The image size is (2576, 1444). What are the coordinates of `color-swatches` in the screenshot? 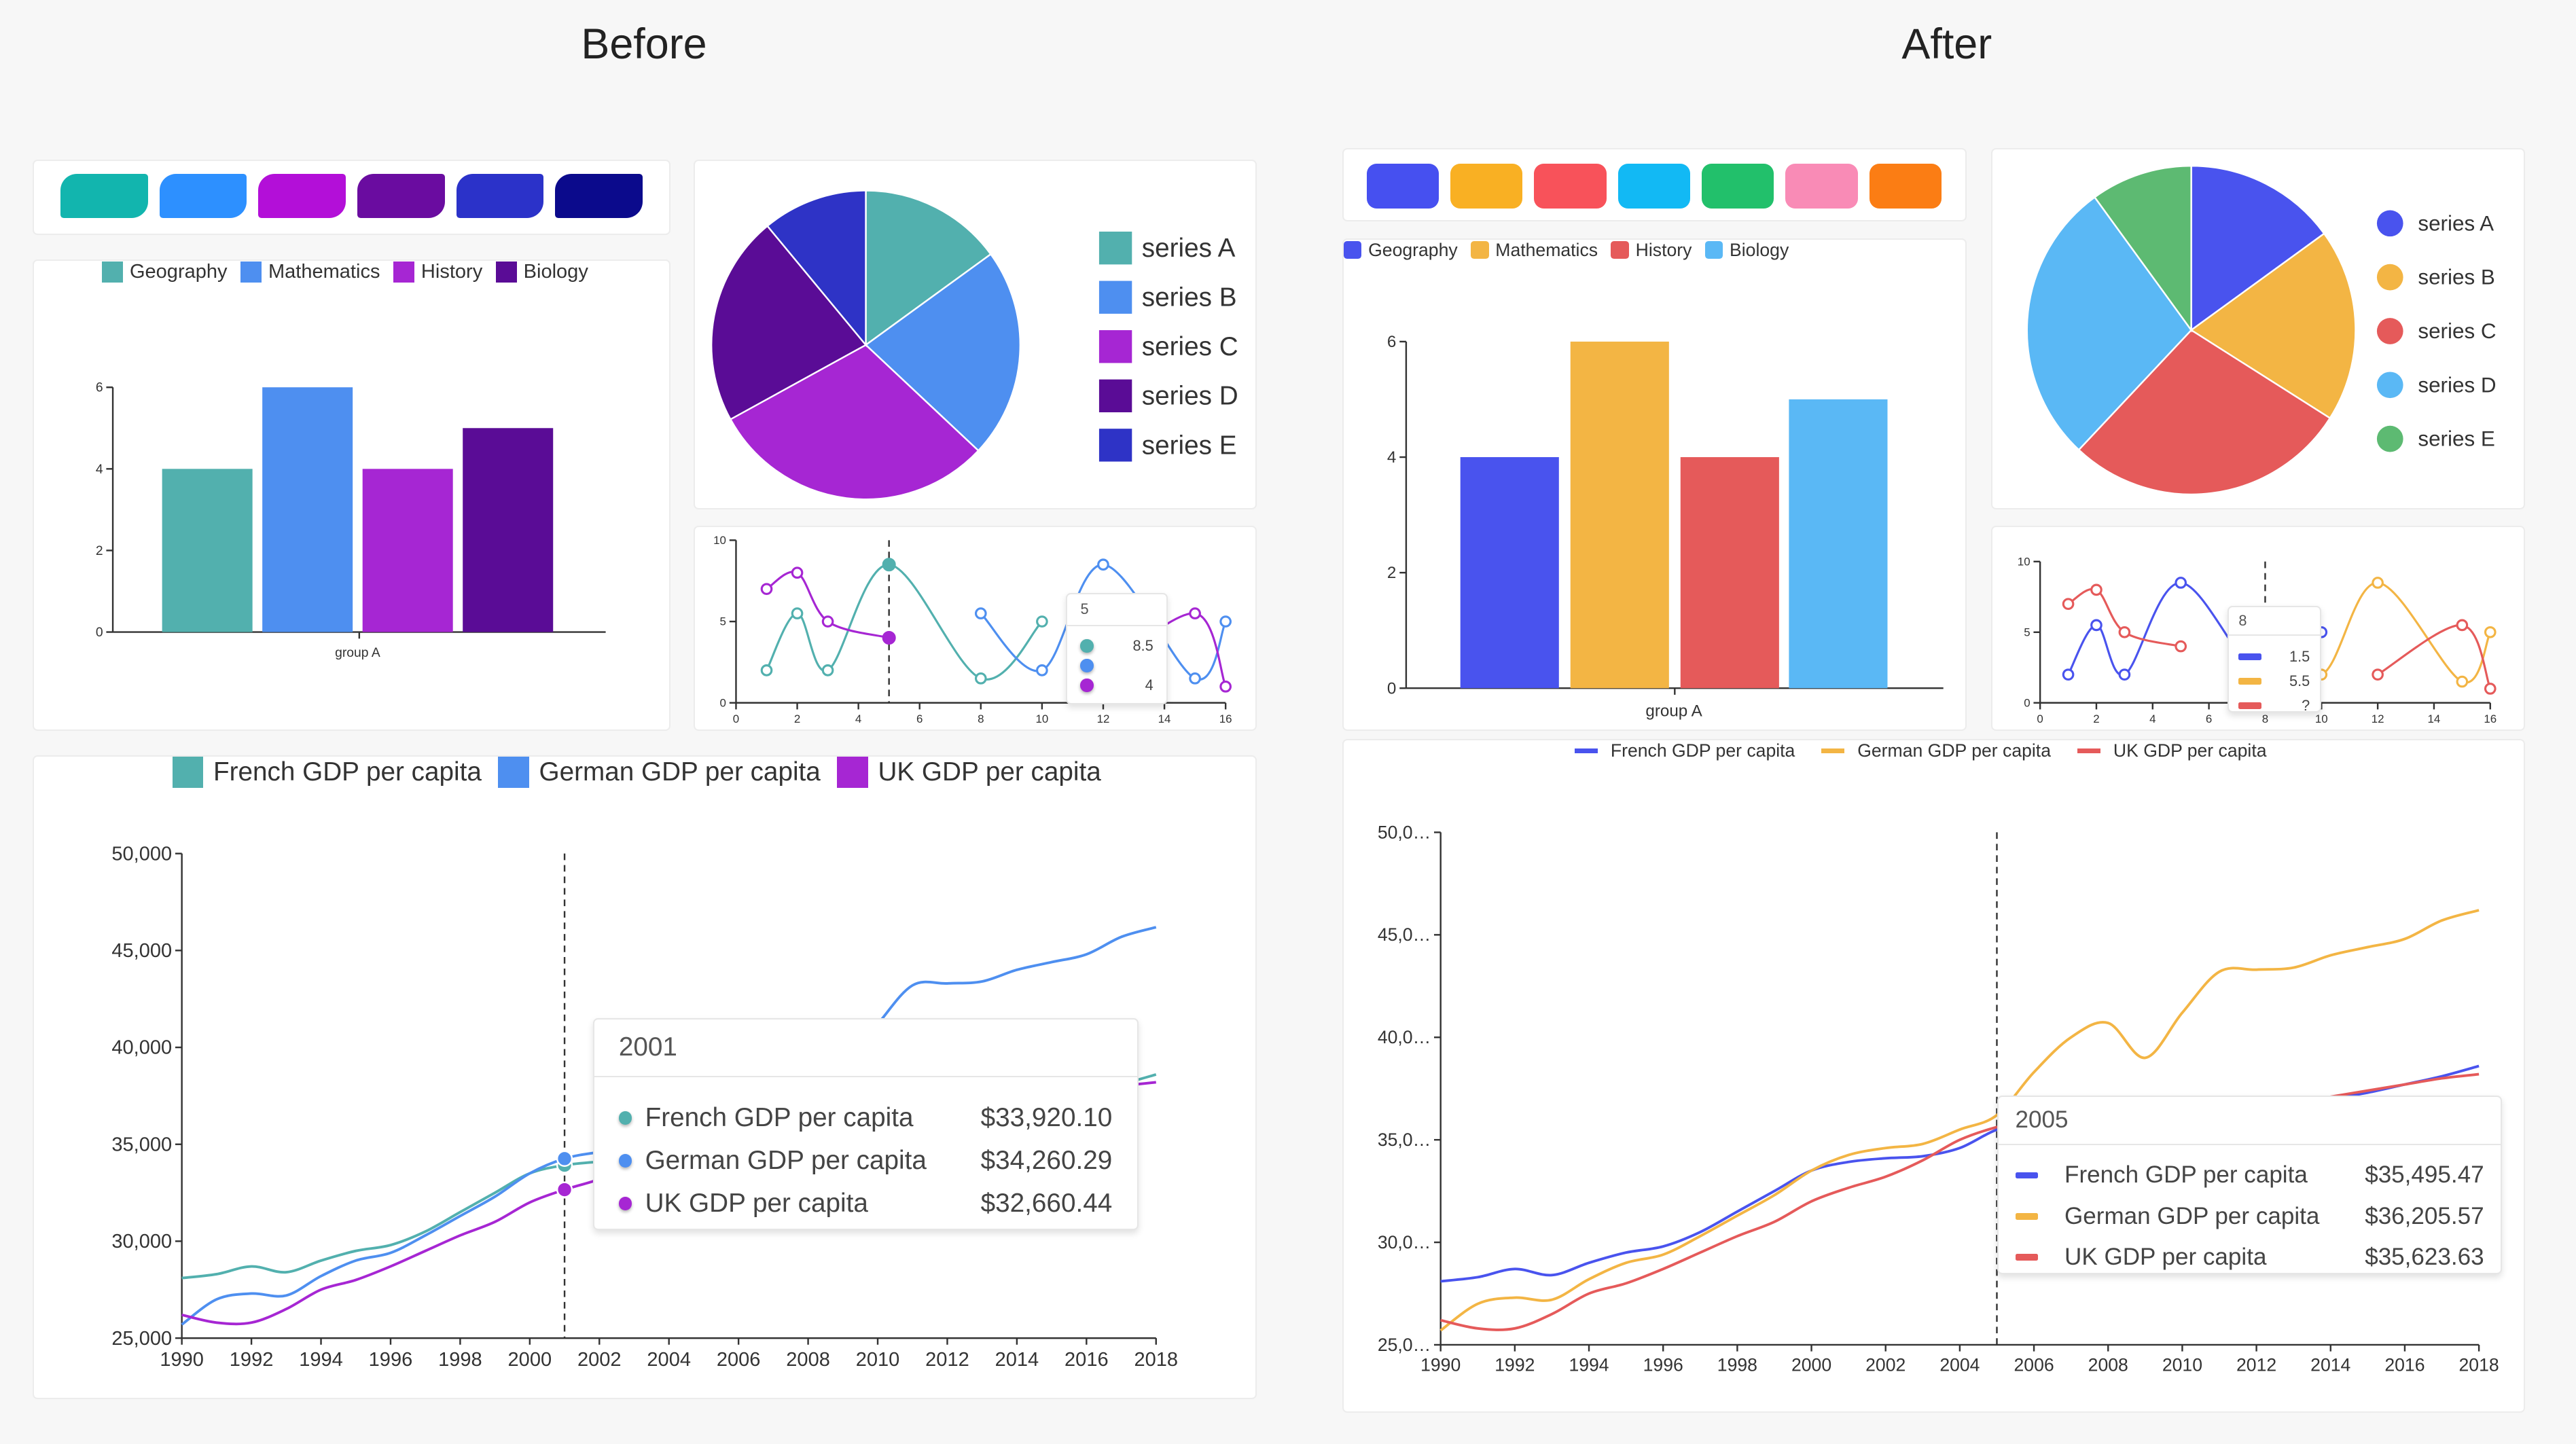 It's located at (1655, 186).